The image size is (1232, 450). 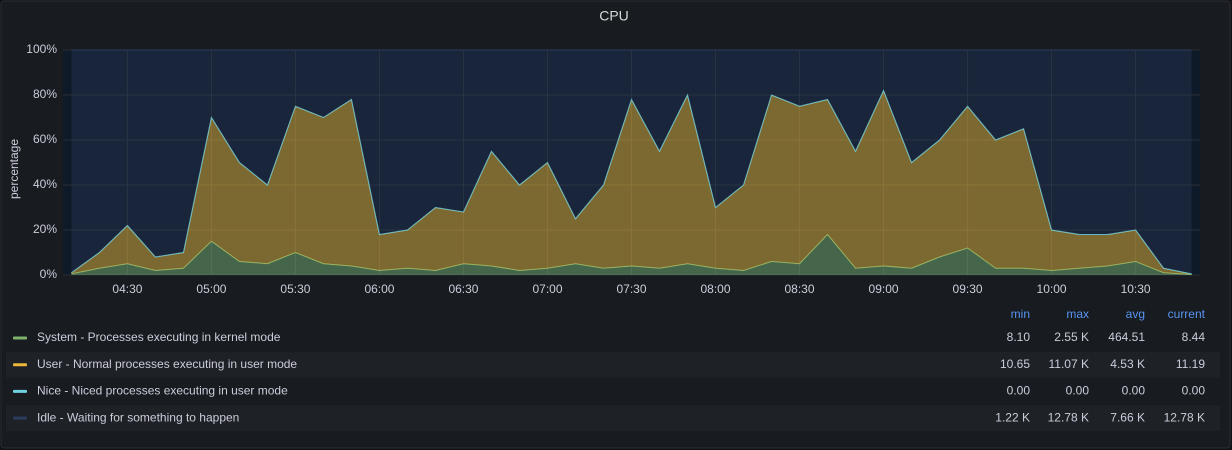 I want to click on x-tick-label: 06:30, so click(x=463, y=289).